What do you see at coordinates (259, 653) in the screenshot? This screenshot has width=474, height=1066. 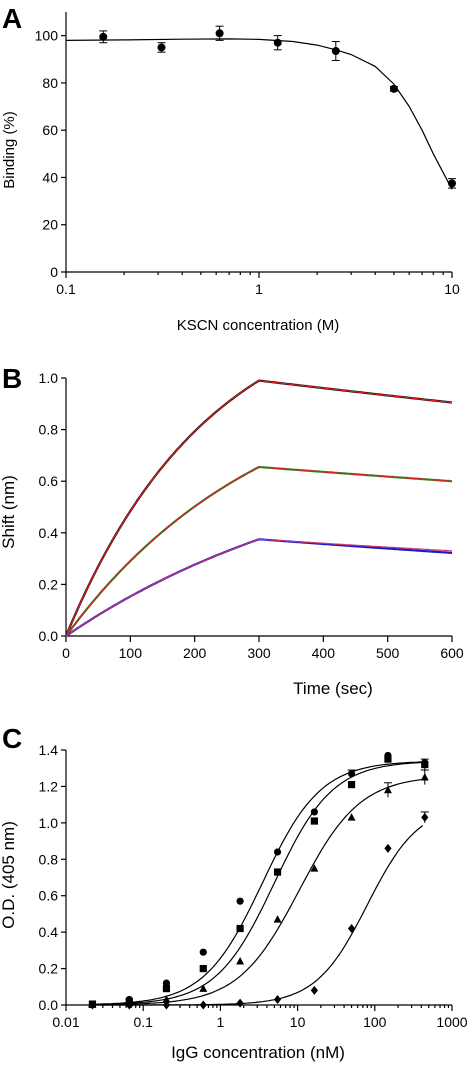 I see `panel-b-xtick-label: 300` at bounding box center [259, 653].